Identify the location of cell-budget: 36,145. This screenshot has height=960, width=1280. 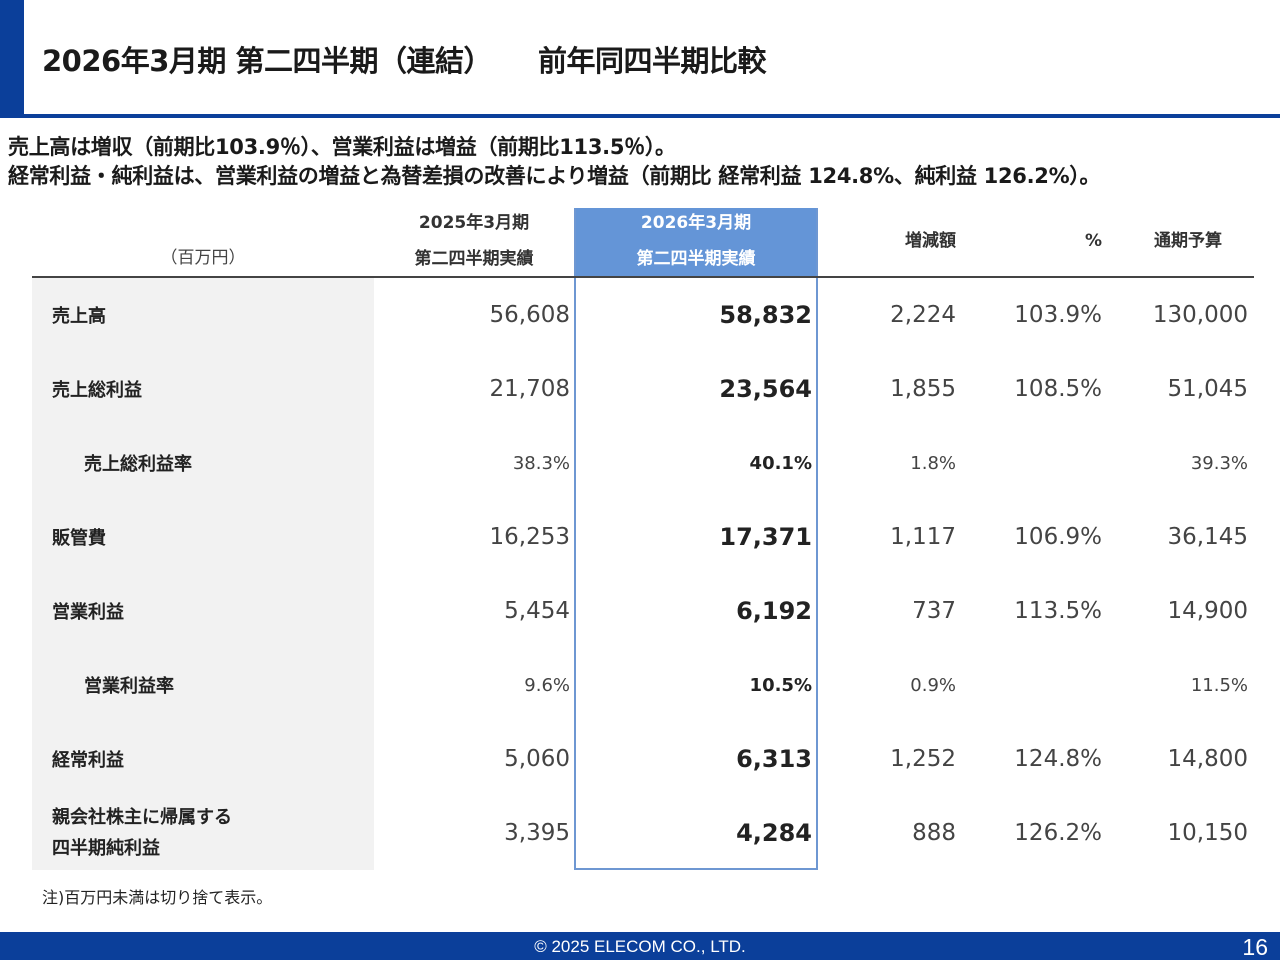
(1207, 537).